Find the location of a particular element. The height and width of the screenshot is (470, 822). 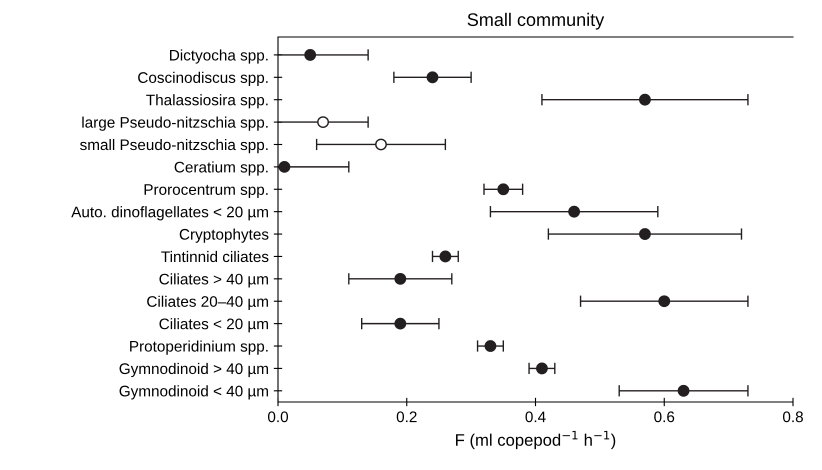

y-tick-label: Thalassiosira spp. is located at coordinates (207, 101).